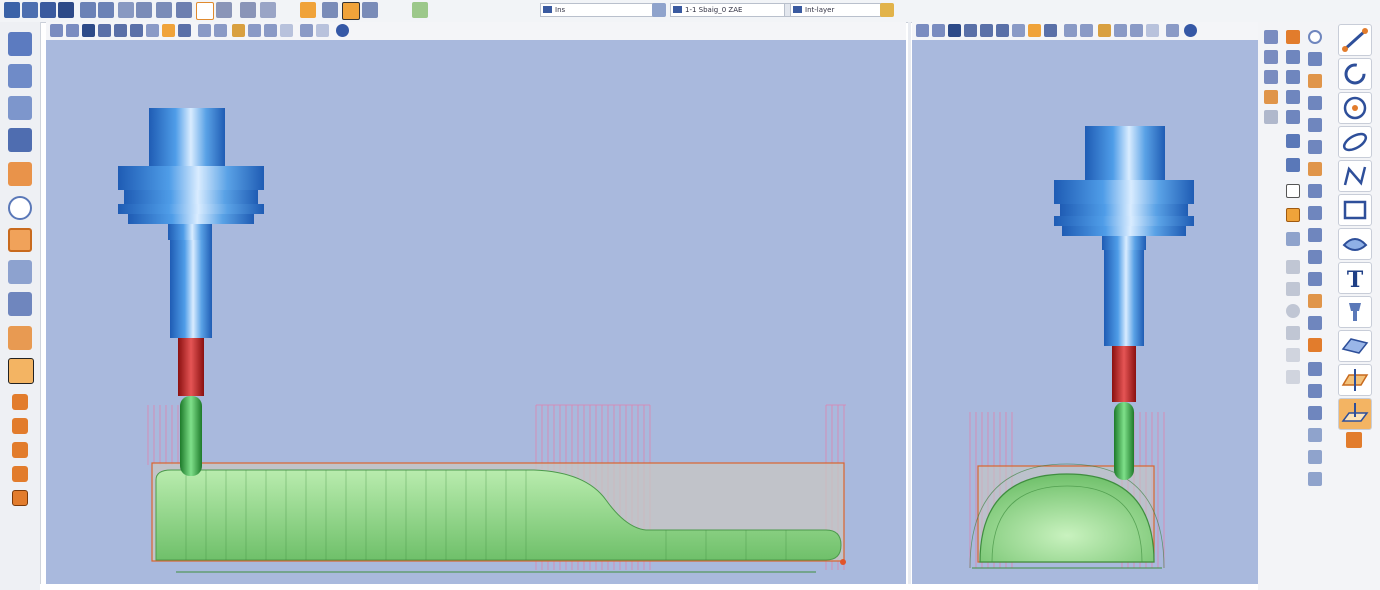  What do you see at coordinates (20, 240) in the screenshot?
I see `frame-icon` at bounding box center [20, 240].